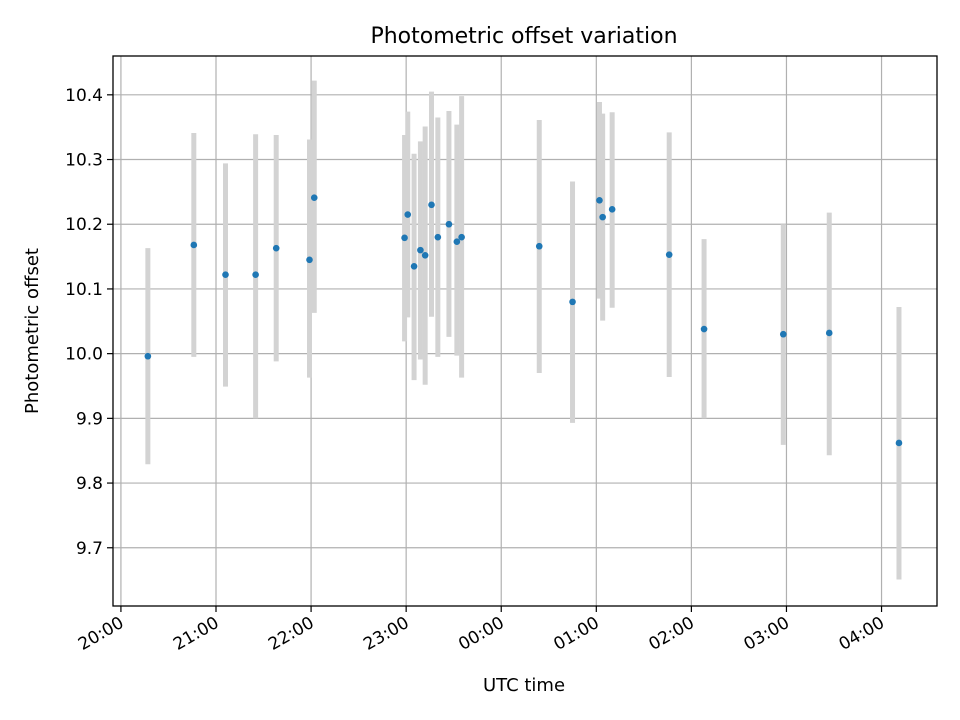  Describe the element at coordinates (481, 634) in the screenshot. I see `x-tick-label: 00:00` at that location.